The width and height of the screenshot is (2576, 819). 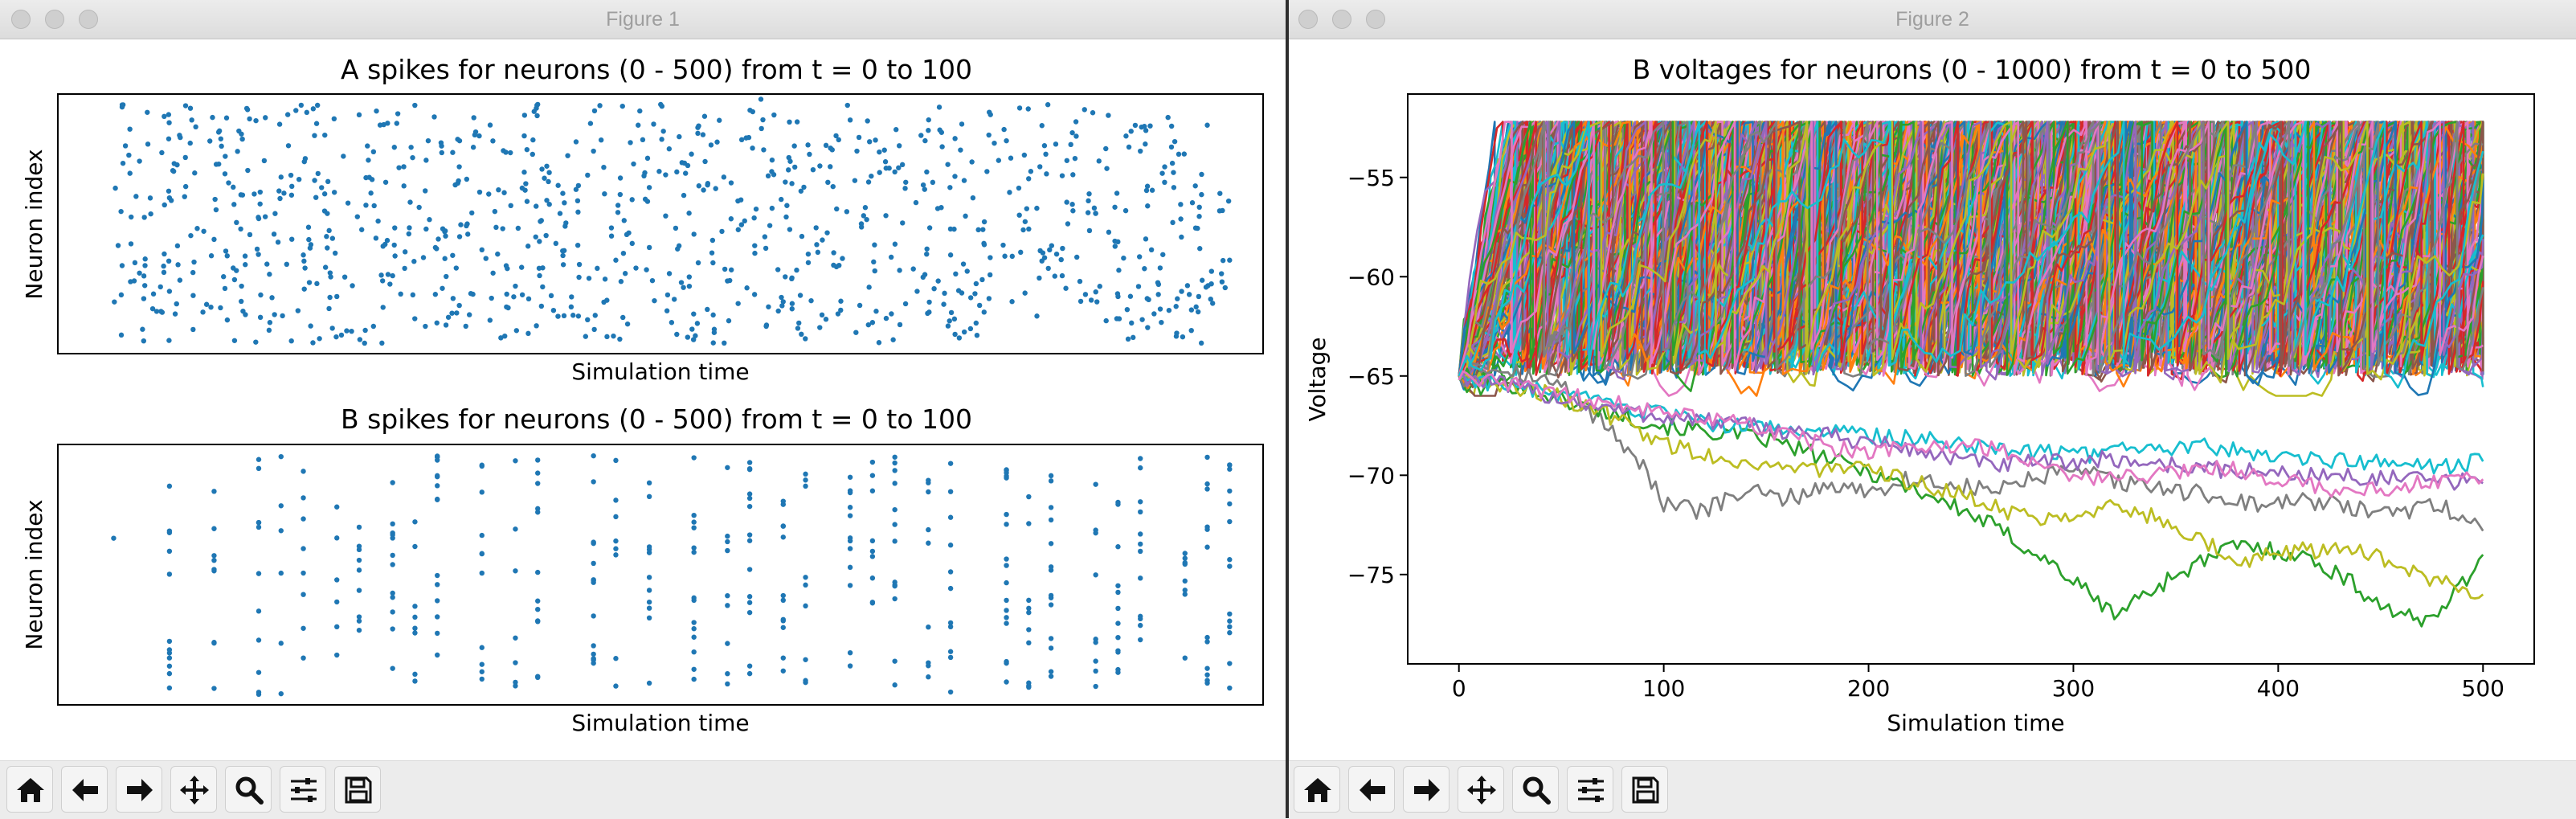 What do you see at coordinates (1971, 252) in the screenshot?
I see `voltage-trace` at bounding box center [1971, 252].